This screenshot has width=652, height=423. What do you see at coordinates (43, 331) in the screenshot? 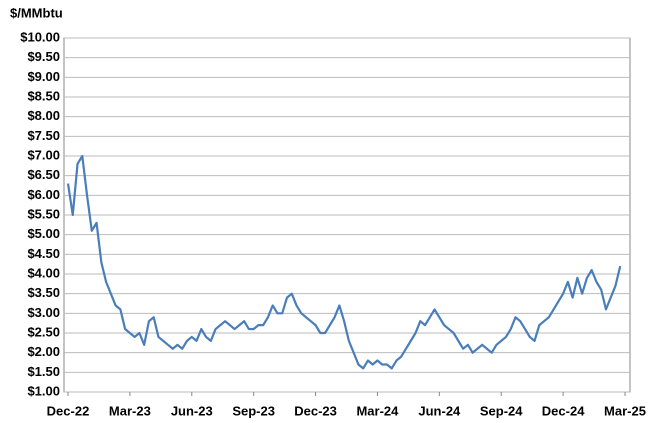
I see `y-tick-label: $2.50` at bounding box center [43, 331].